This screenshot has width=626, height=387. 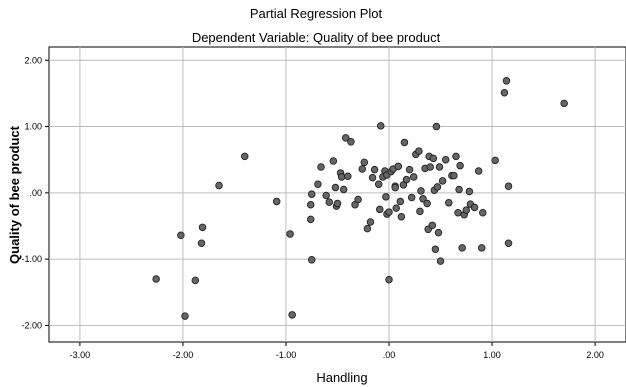 What do you see at coordinates (492, 355) in the screenshot?
I see `x-tick-label: 1.00` at bounding box center [492, 355].